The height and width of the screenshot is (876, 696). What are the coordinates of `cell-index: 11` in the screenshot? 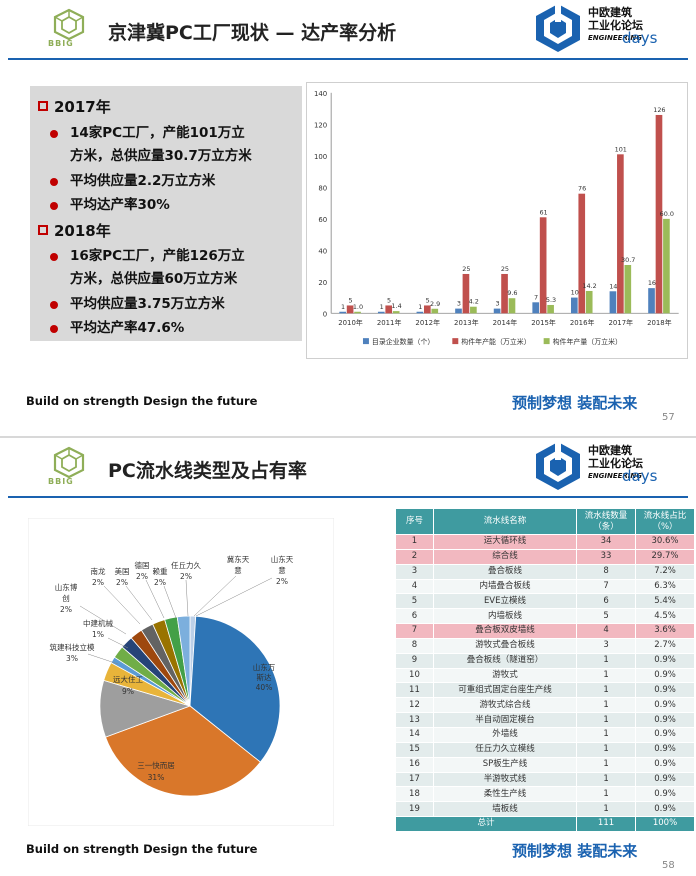 It's located at (414, 690).